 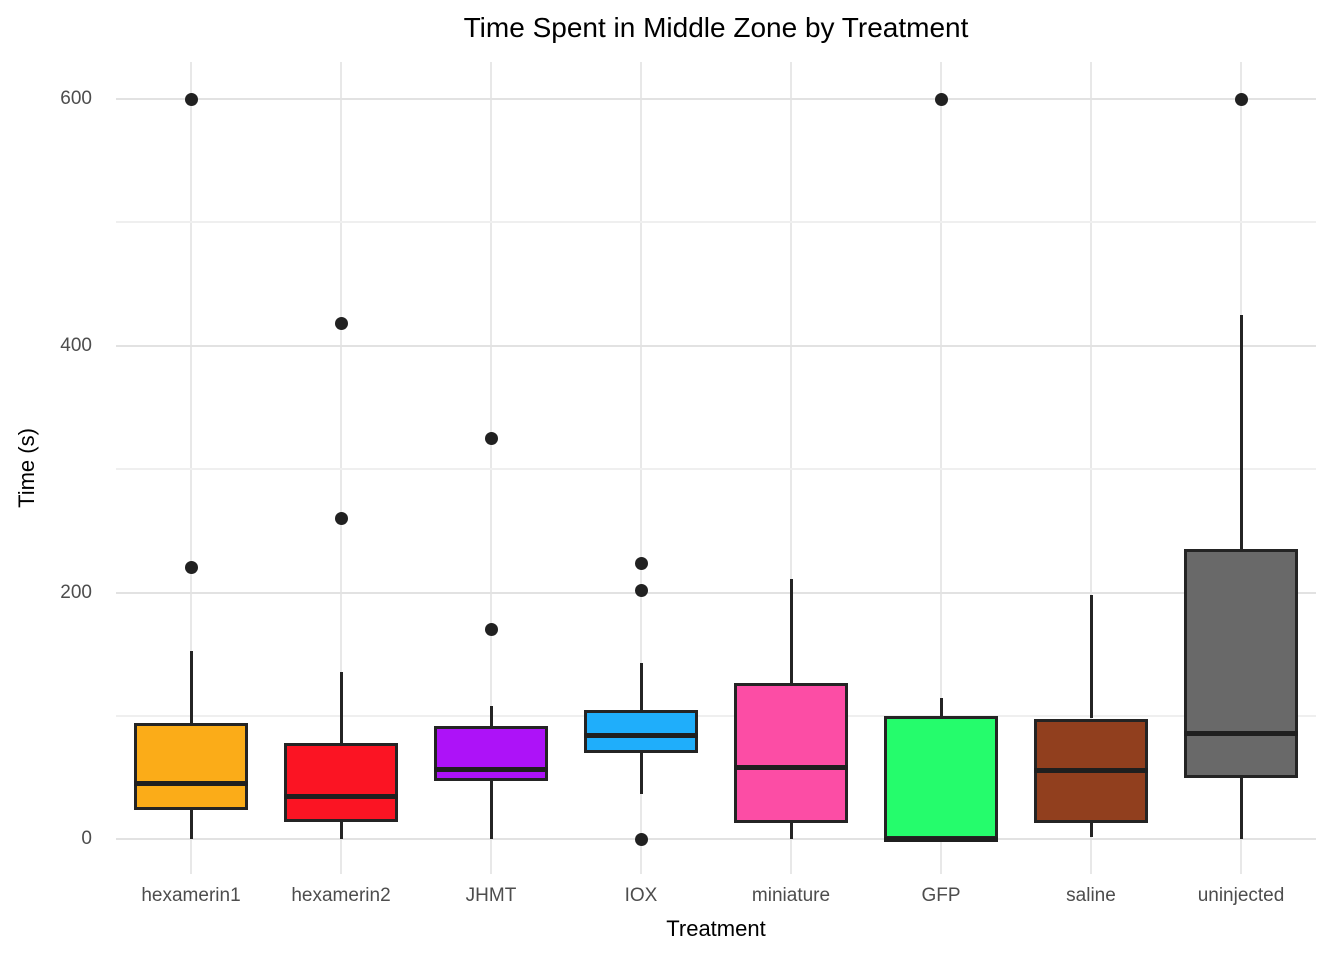 What do you see at coordinates (26, 468) in the screenshot?
I see `y-axis-title: Time (s)` at bounding box center [26, 468].